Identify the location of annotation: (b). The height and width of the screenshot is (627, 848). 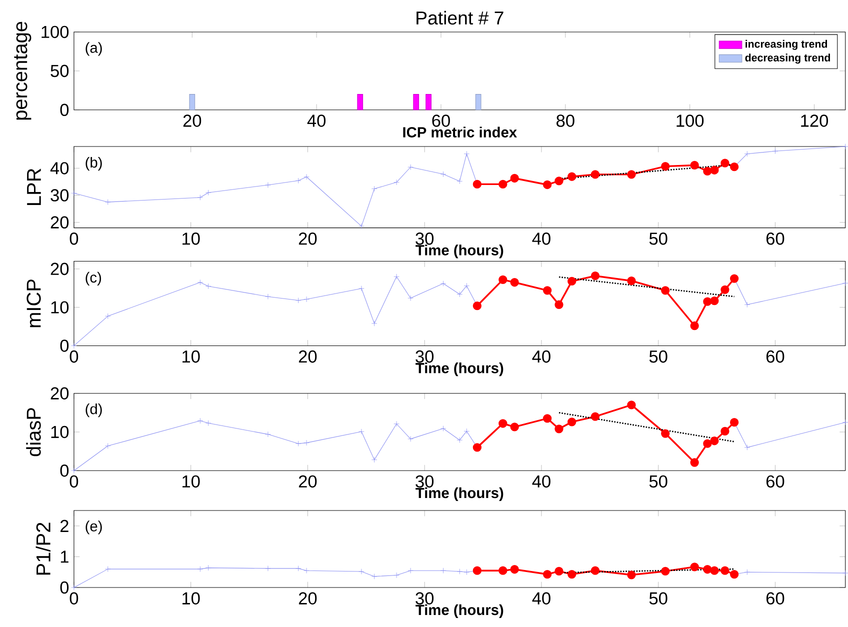
(94, 164).